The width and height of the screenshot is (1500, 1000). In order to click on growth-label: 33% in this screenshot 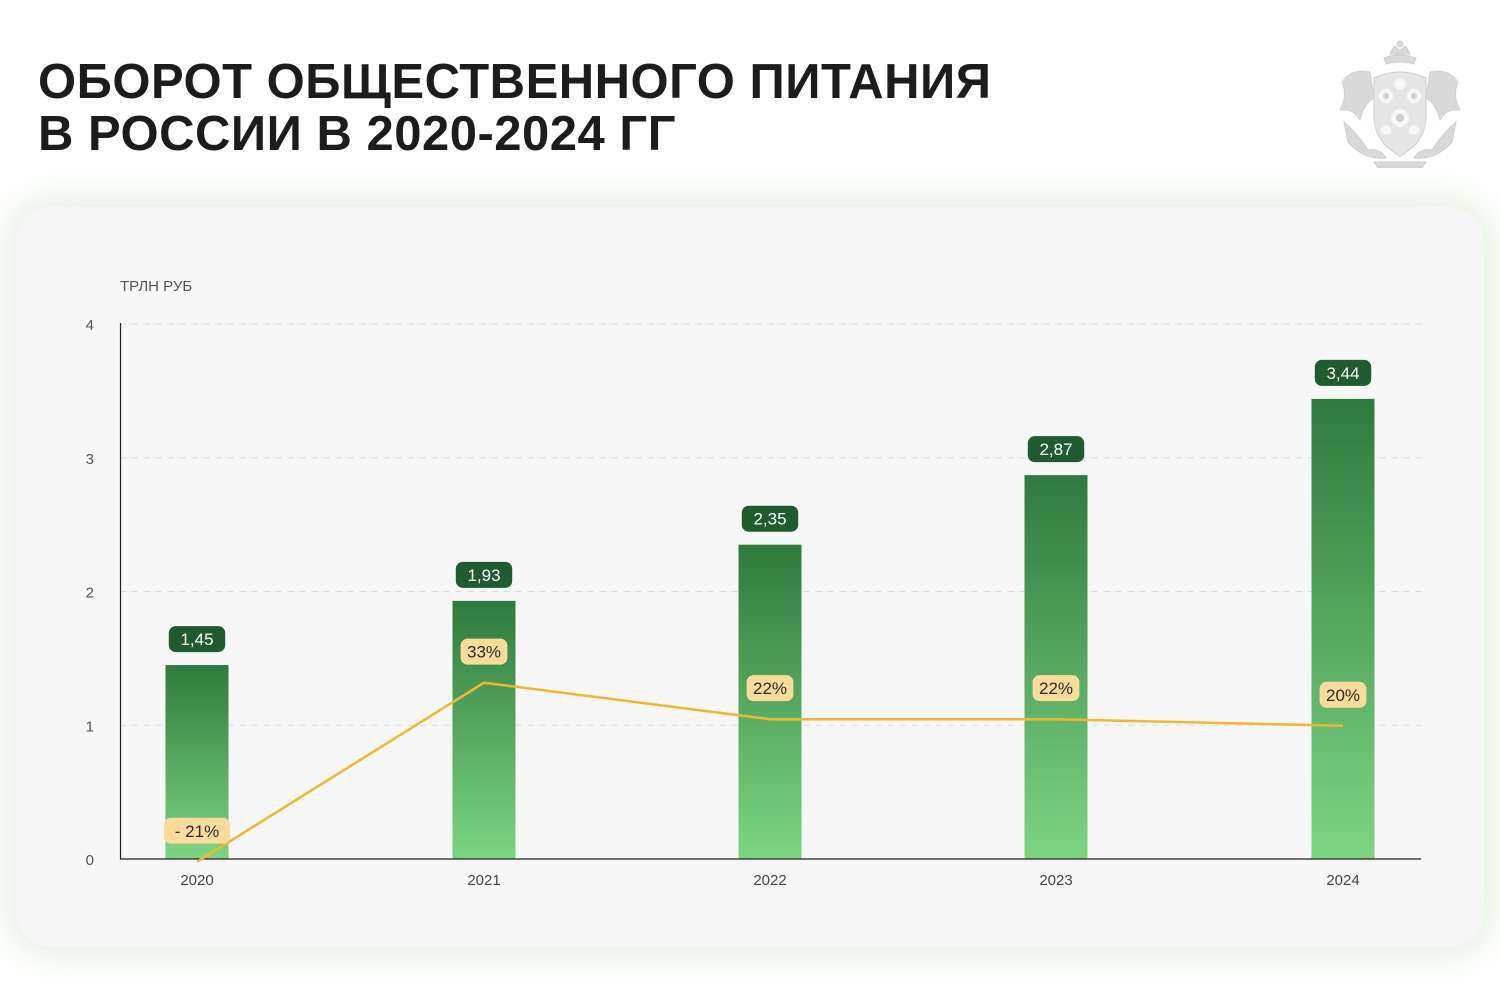, I will do `click(484, 651)`.